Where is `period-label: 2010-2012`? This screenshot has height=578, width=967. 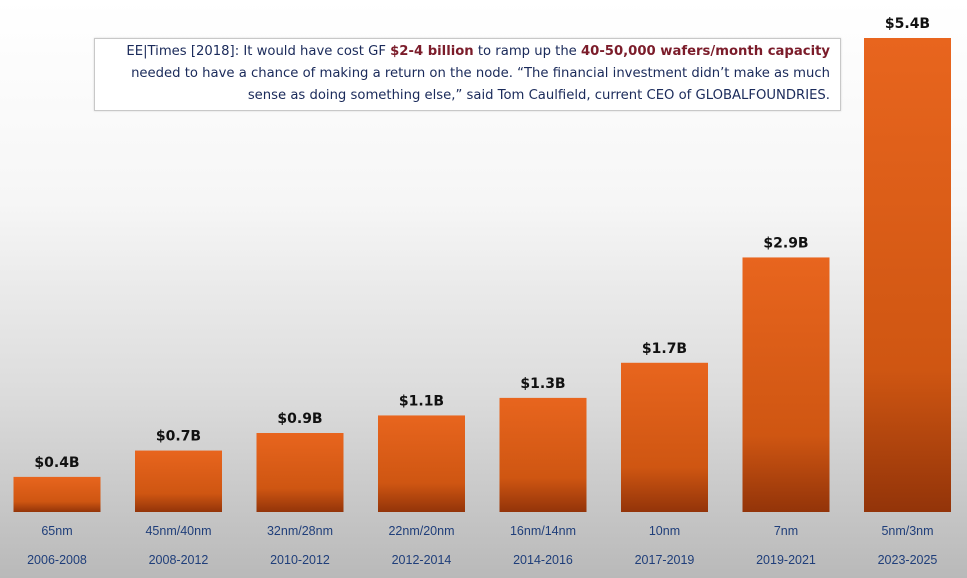 period-label: 2010-2012 is located at coordinates (300, 560).